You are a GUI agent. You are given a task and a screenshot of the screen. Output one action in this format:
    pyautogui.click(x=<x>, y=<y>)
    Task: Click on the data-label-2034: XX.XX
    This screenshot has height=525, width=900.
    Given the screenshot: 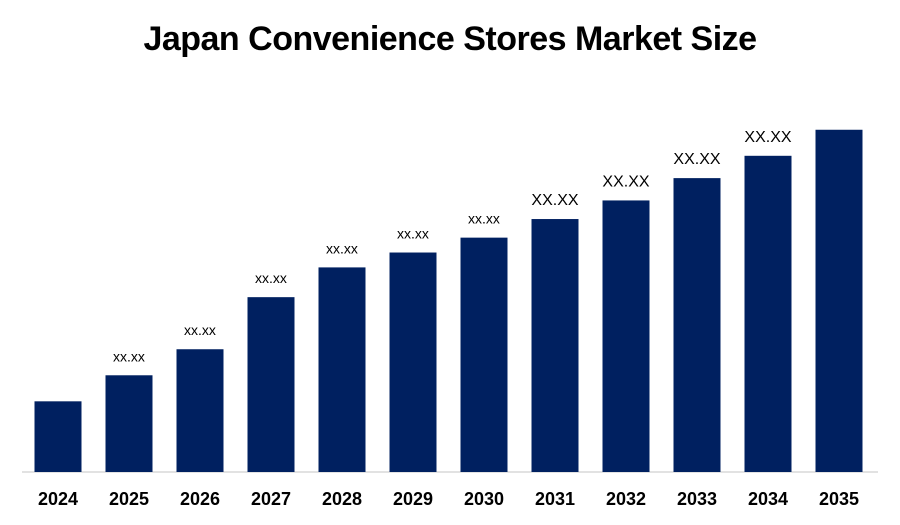 What is the action you would take?
    pyautogui.click(x=767, y=137)
    